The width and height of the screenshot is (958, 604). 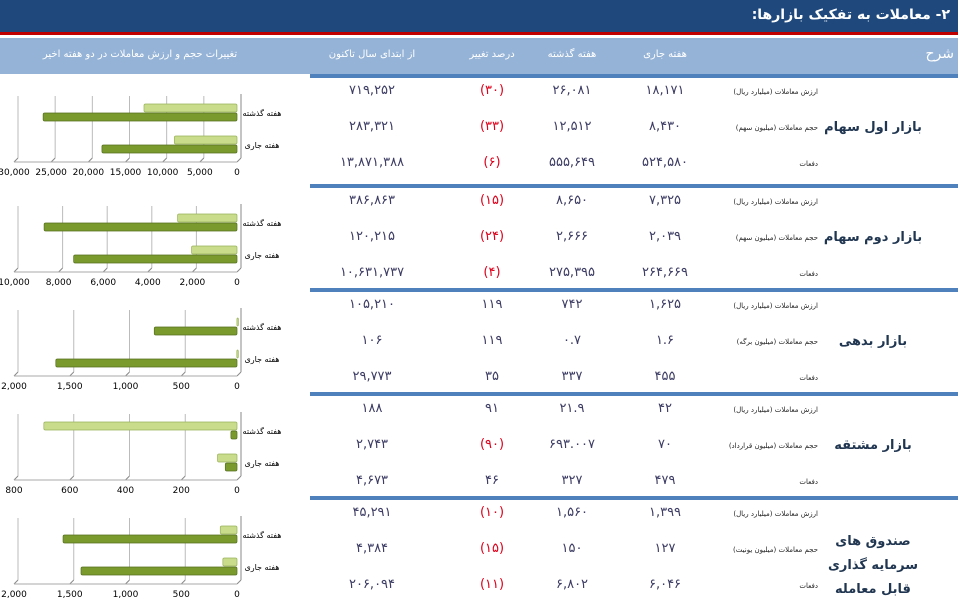 I want to click on row-label: حجم معاملات (میلیون یونیت), so click(x=775, y=550).